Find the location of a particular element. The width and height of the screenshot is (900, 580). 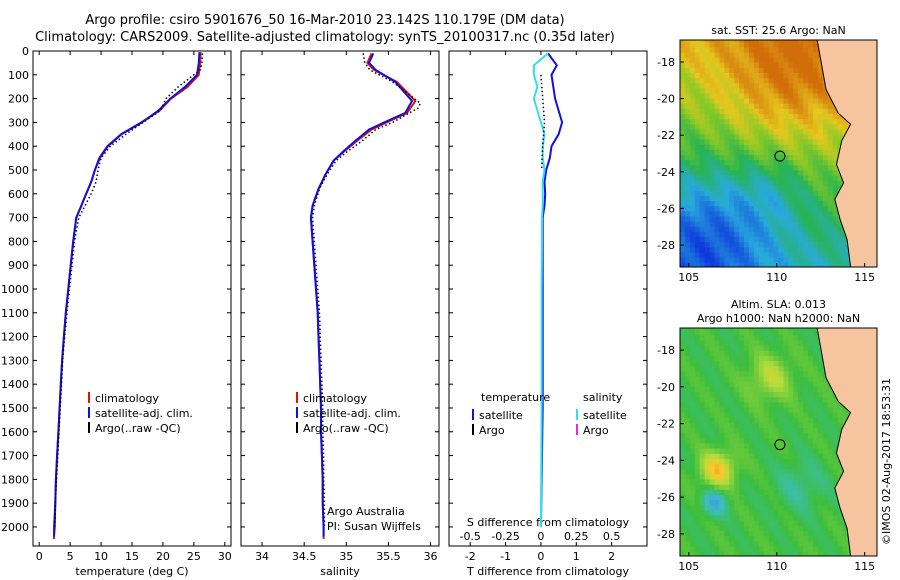

y-tick-label: 1500 is located at coordinates (15, 408).